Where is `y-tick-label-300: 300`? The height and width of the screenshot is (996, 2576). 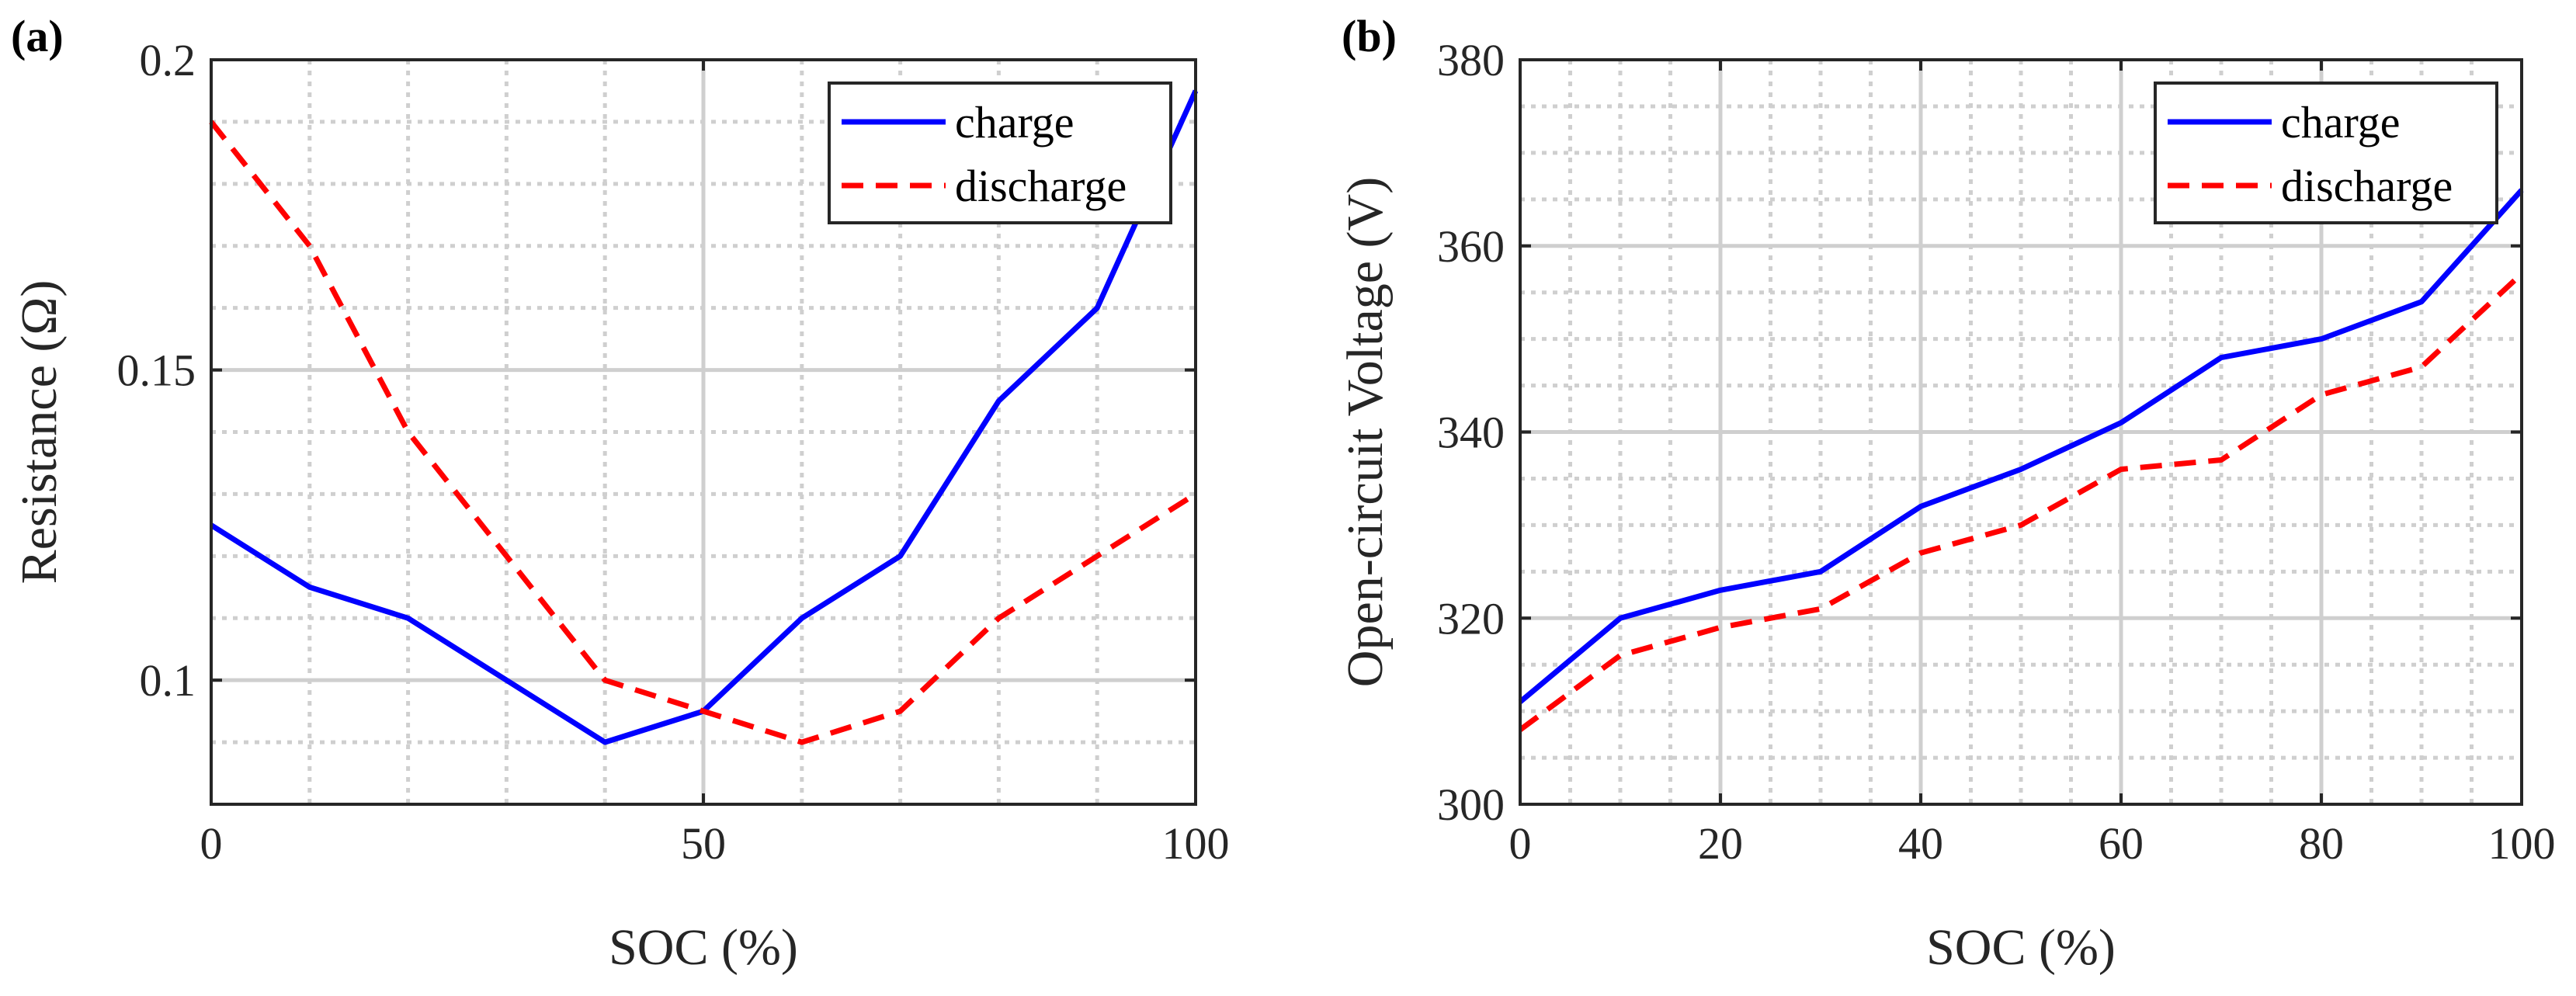 y-tick-label-300: 300 is located at coordinates (1471, 804).